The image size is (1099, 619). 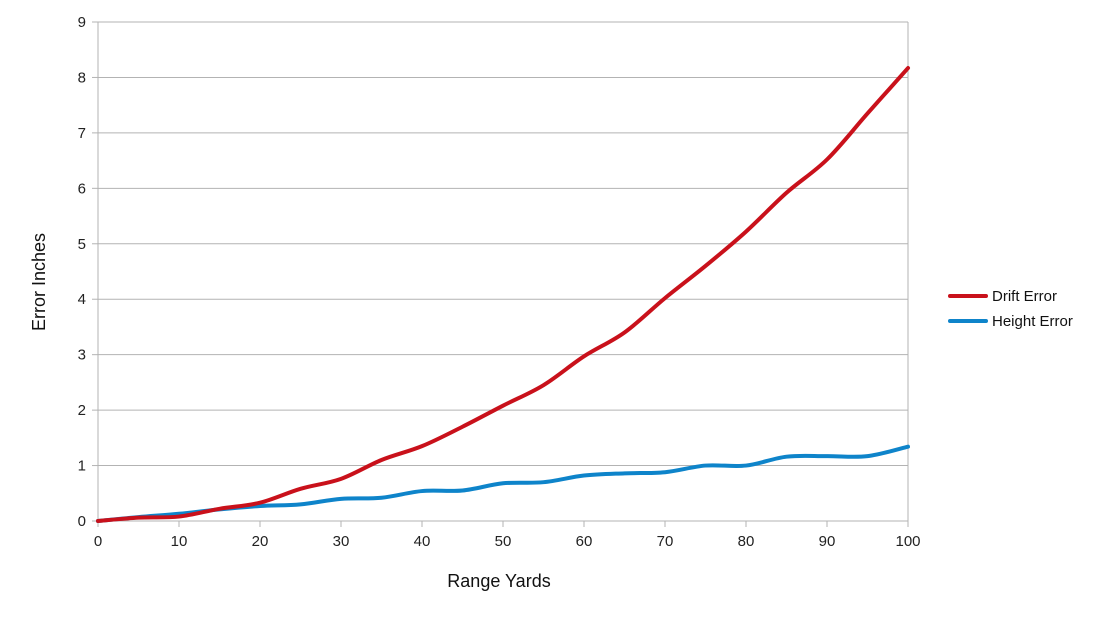 What do you see at coordinates (82, 466) in the screenshot?
I see `y-tick-label: 1` at bounding box center [82, 466].